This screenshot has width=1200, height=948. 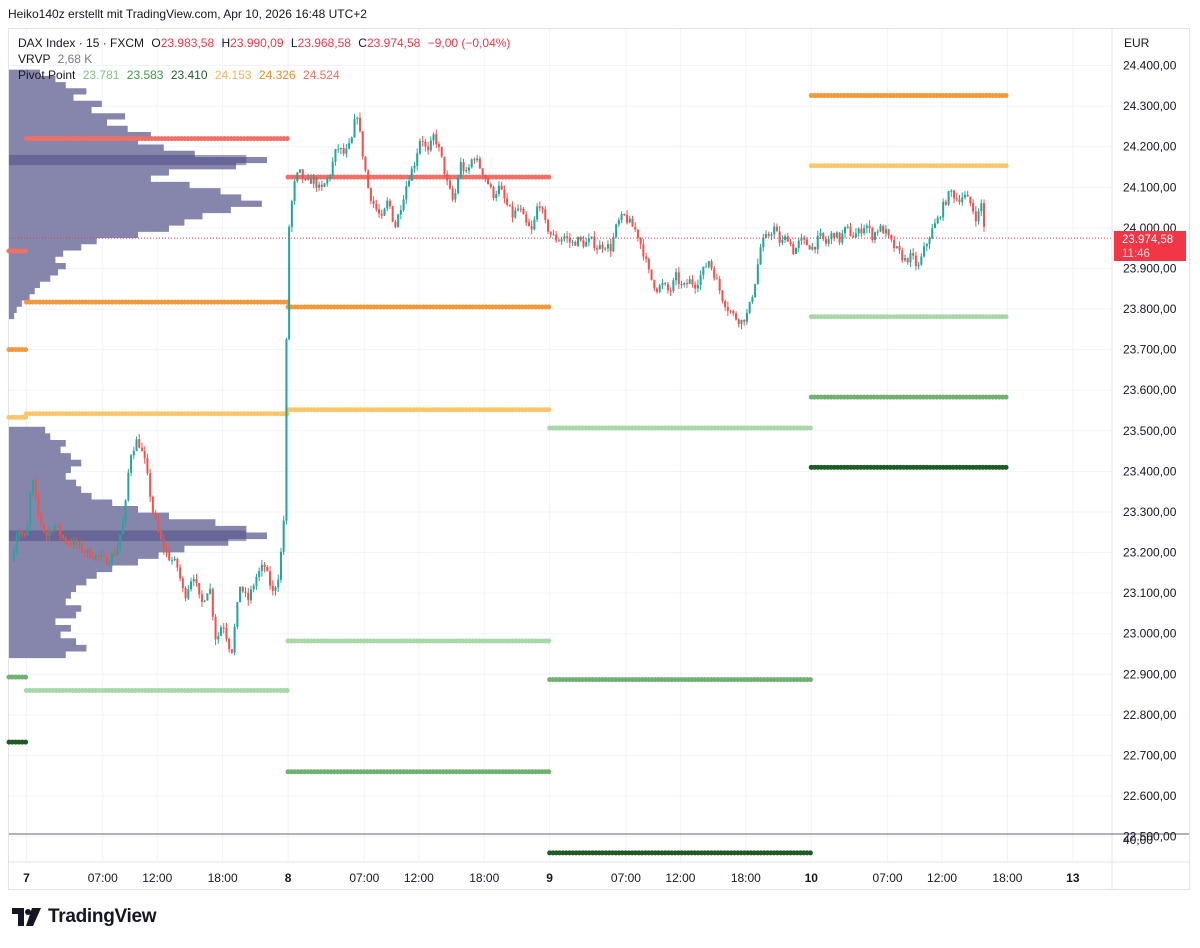 I want to click on ohlc-high: 23.990,09, so click(x=257, y=43).